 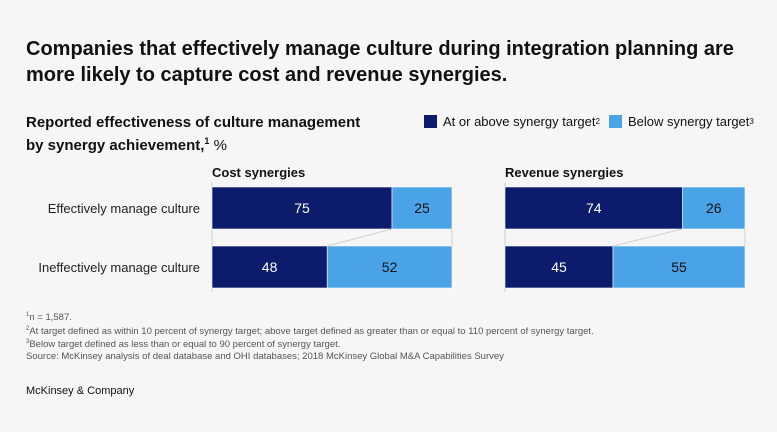 I want to click on data-label: 48, so click(x=270, y=267).